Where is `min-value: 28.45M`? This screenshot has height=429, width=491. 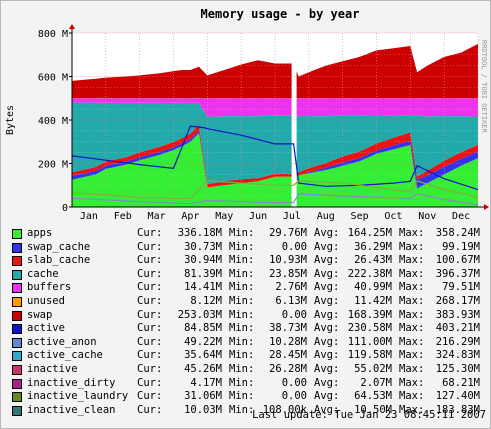 min-value: 28.45M is located at coordinates (288, 355).